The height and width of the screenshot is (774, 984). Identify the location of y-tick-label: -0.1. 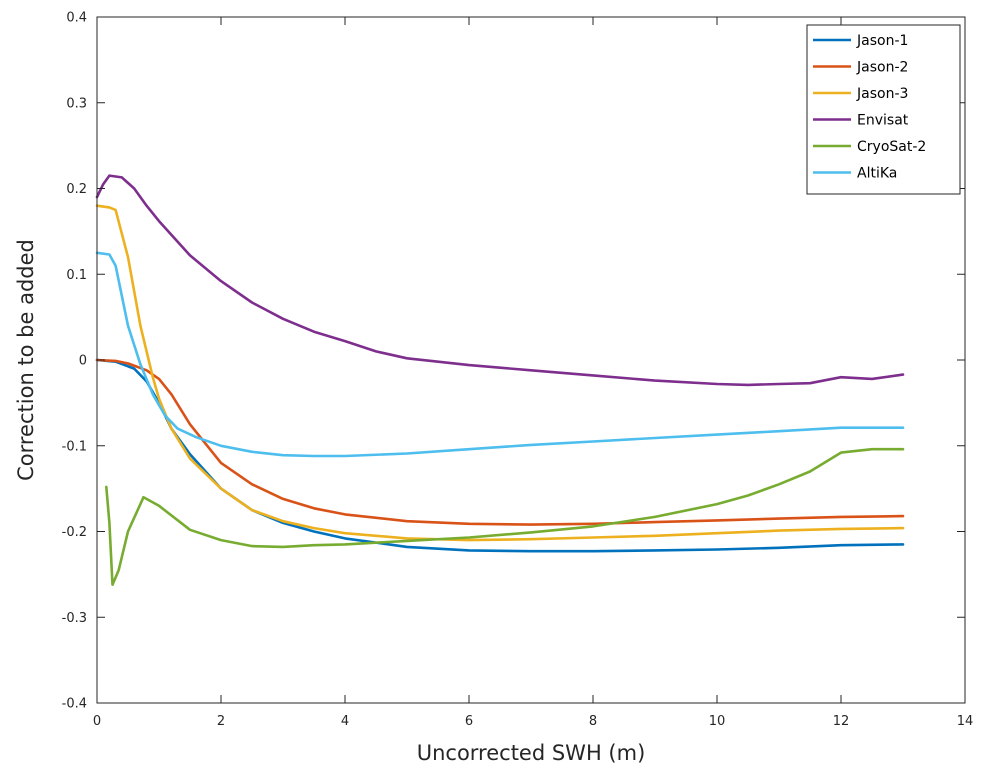
(74, 446).